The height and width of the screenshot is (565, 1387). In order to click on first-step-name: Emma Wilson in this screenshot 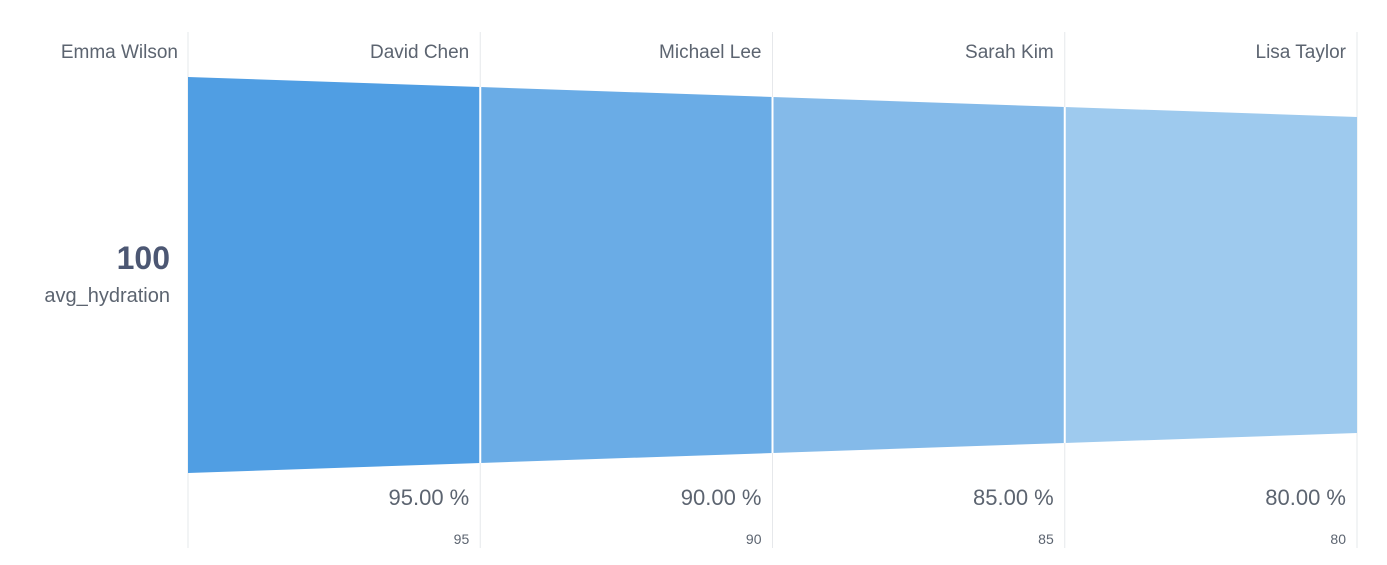, I will do `click(119, 52)`.